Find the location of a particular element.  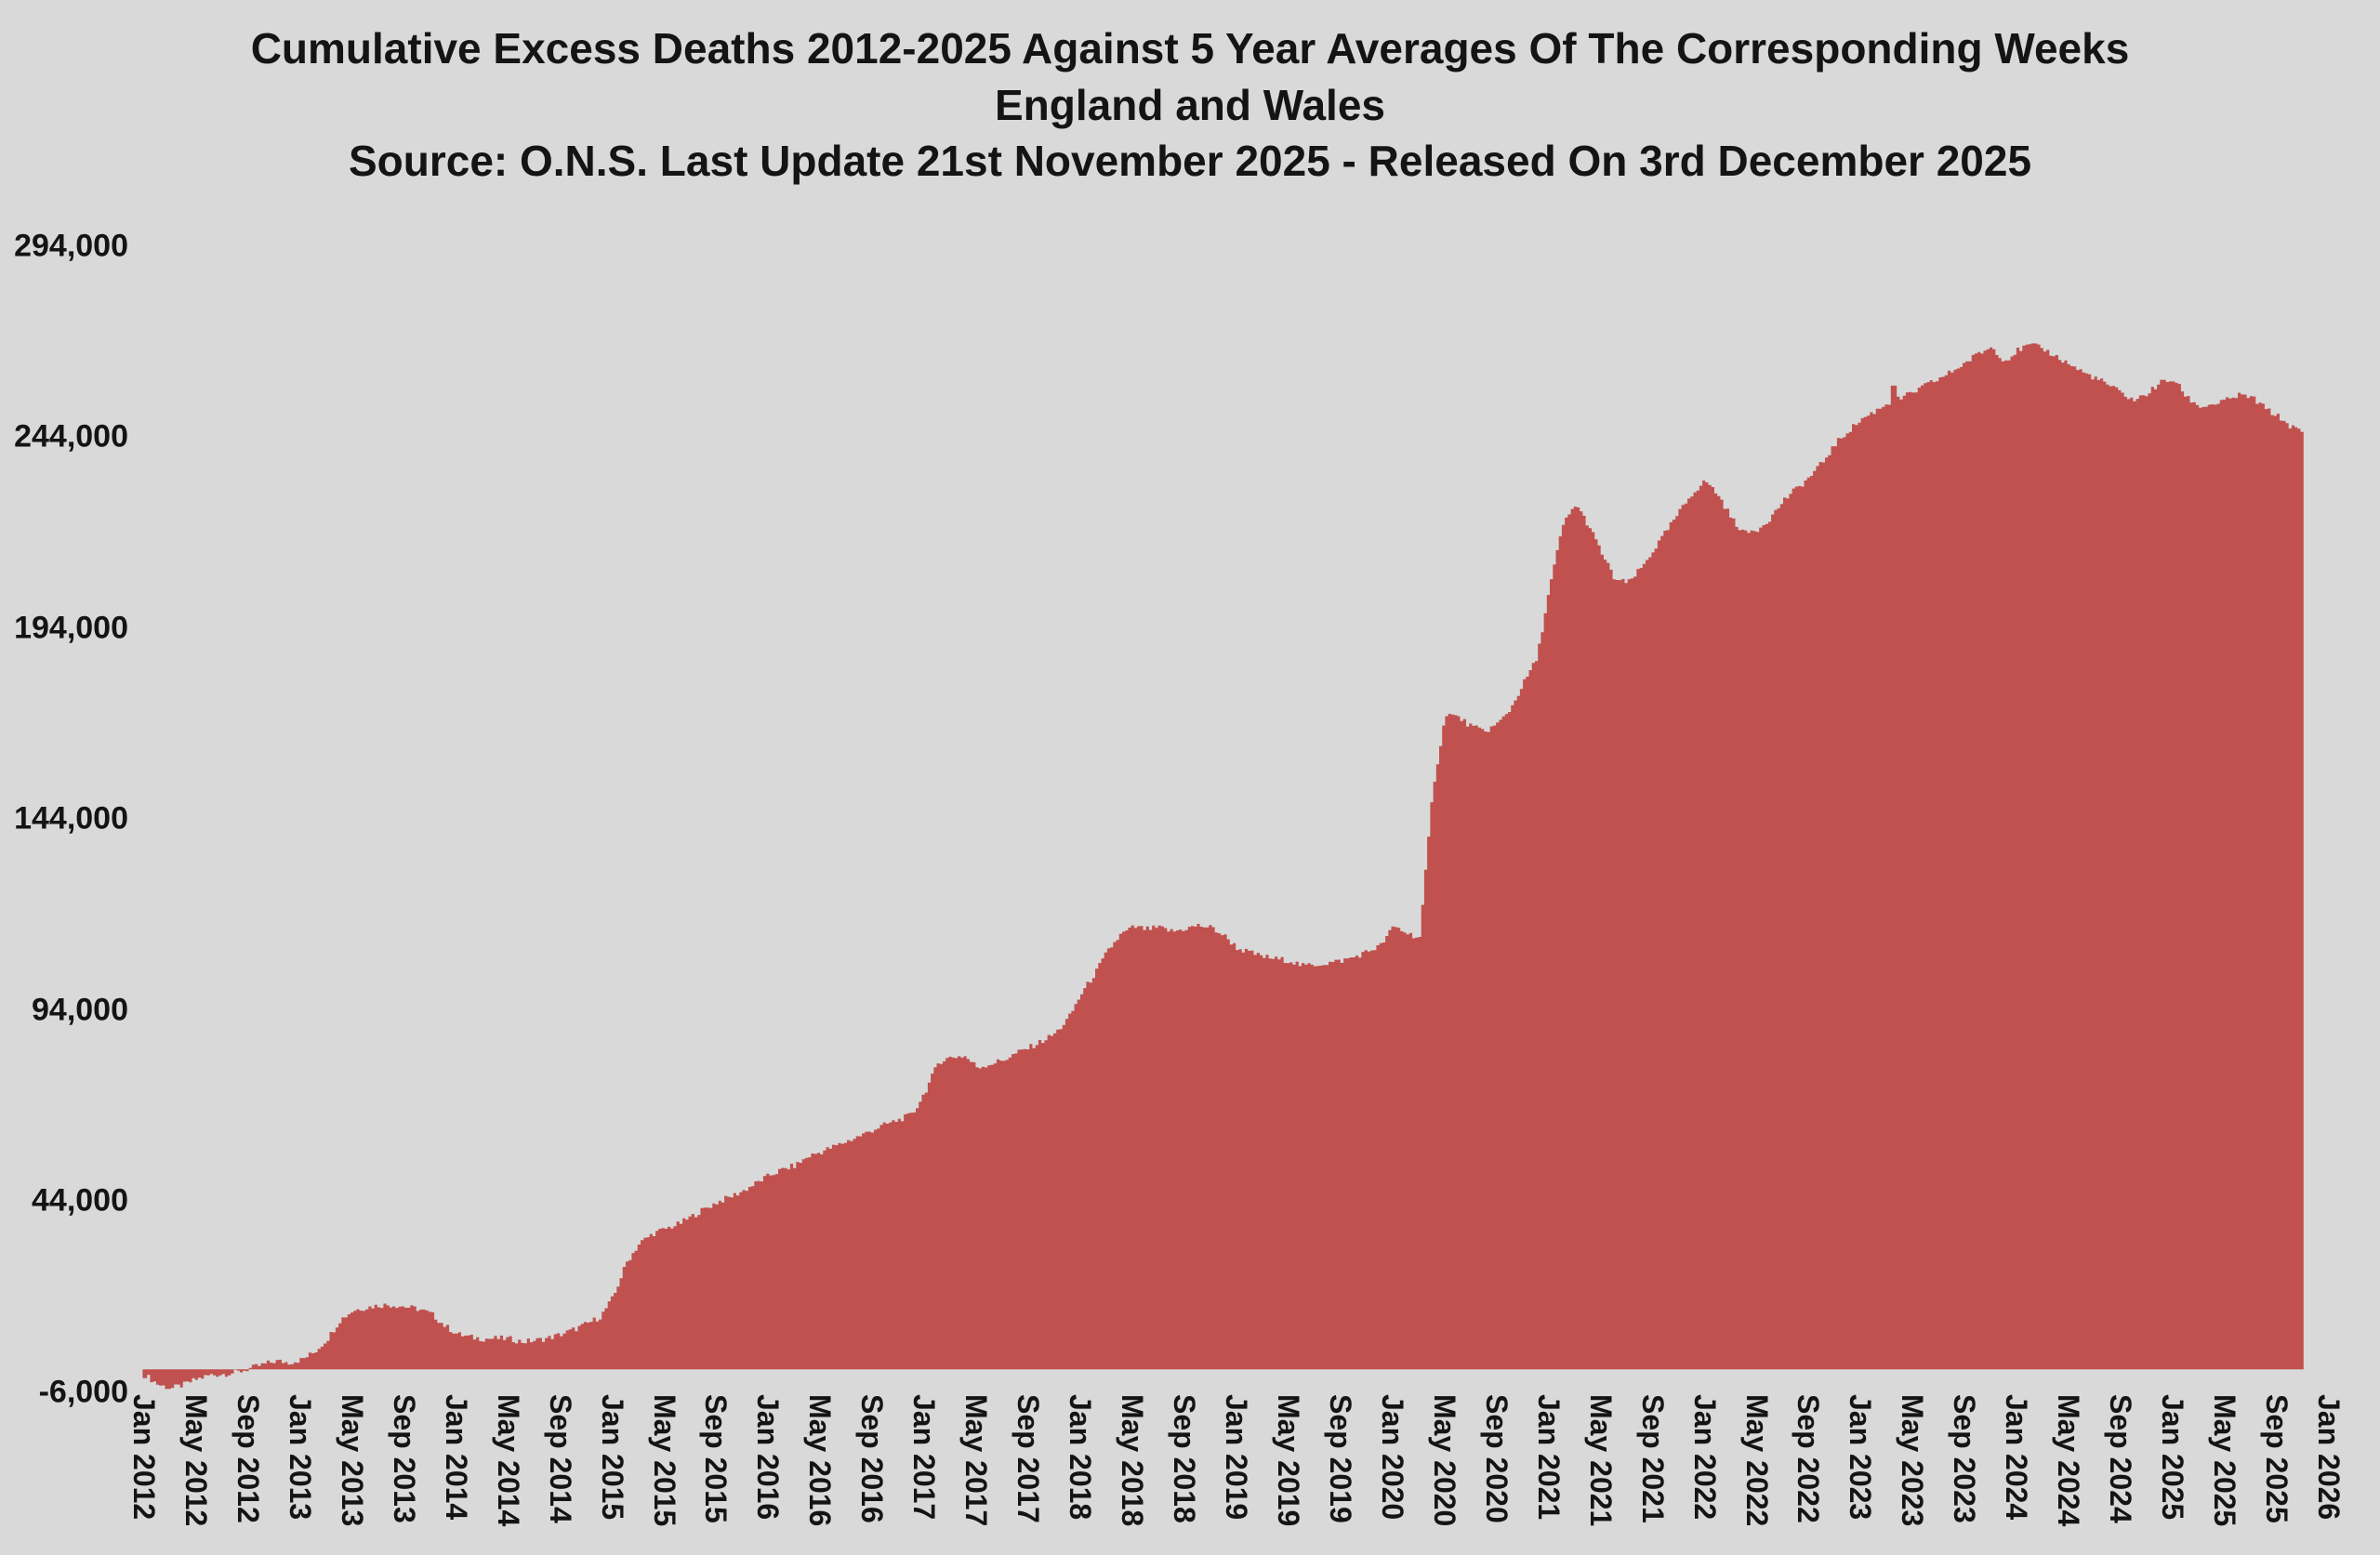

x-tick-label: Jan 2012 is located at coordinates (144, 1457).